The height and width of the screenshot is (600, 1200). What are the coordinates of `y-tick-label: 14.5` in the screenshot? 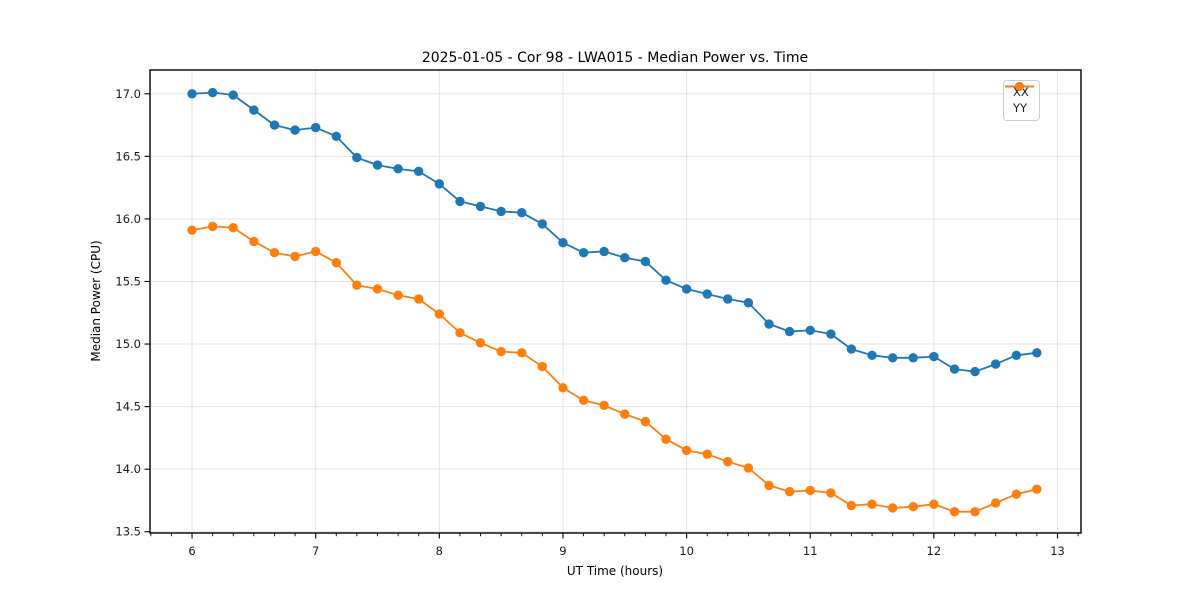 It's located at (128, 407).